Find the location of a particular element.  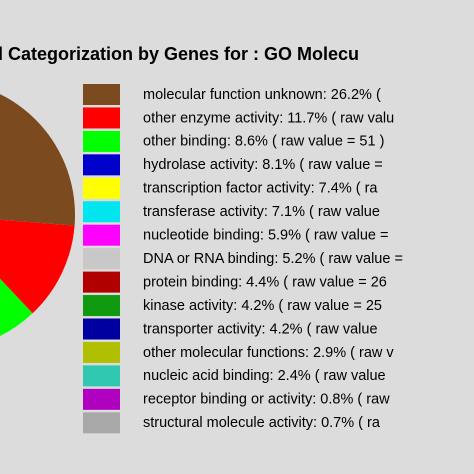

legend-label: other enzyme activity: 11.7% ( raw valu is located at coordinates (268, 118).